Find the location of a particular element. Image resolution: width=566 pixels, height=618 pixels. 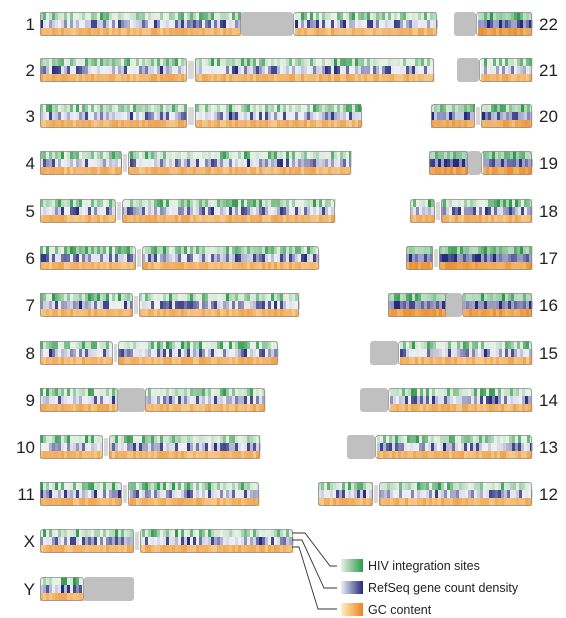

legend-label-hiv: HIV integration sites is located at coordinates (424, 566).